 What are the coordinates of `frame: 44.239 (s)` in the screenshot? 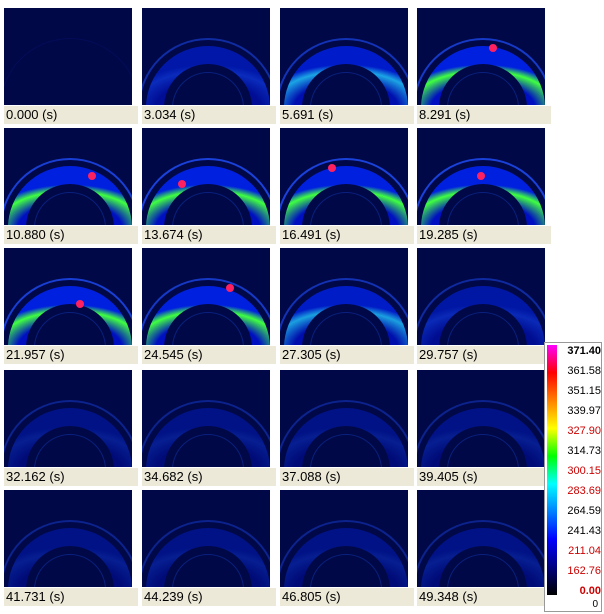 It's located at (209, 549).